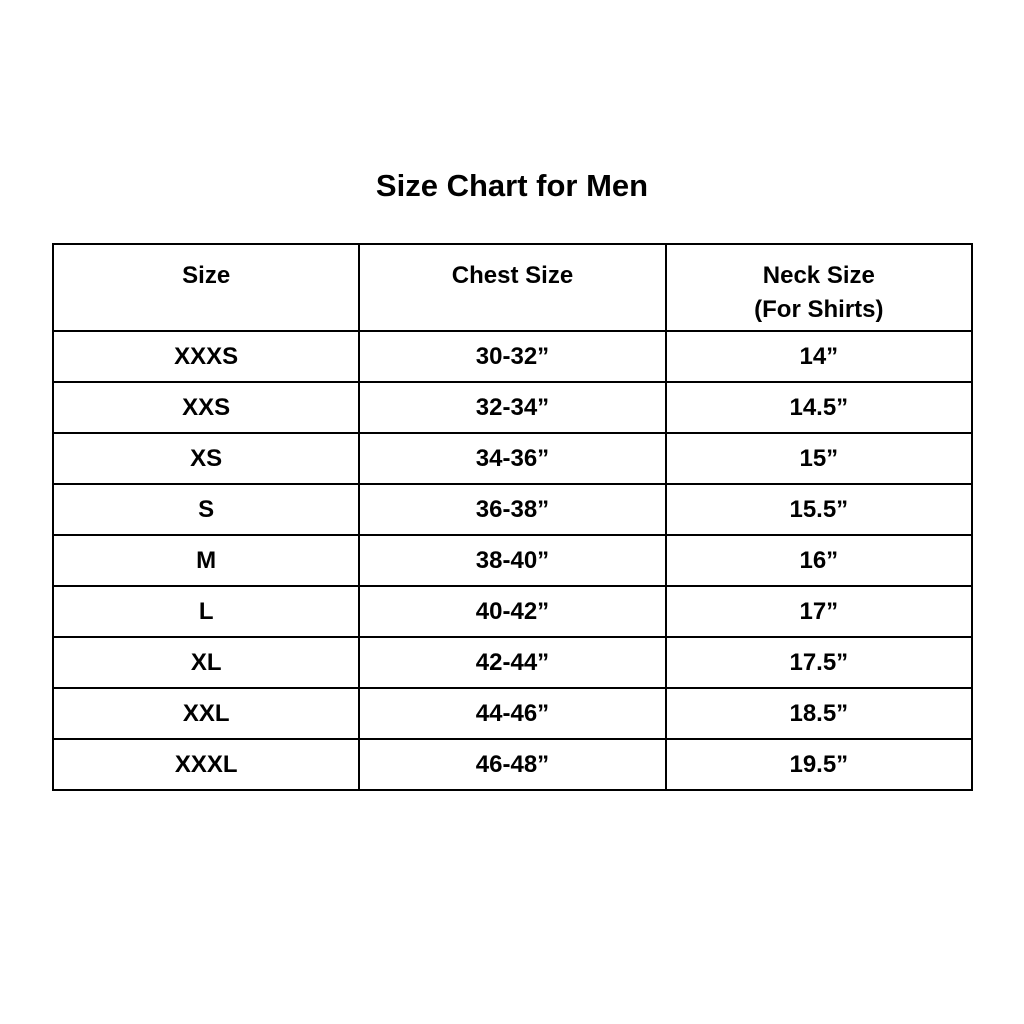 Image resolution: width=1024 pixels, height=1024 pixels. I want to click on neck-size-cell: 15”, so click(819, 458).